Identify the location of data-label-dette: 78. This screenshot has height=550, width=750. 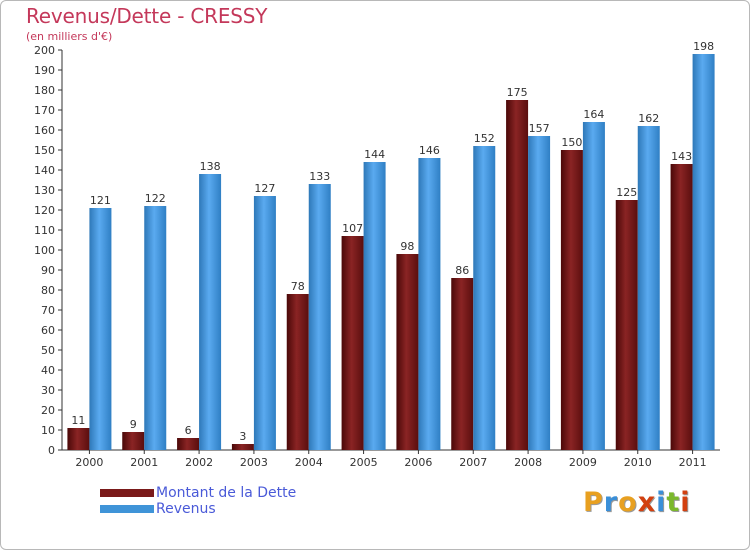
(298, 286).